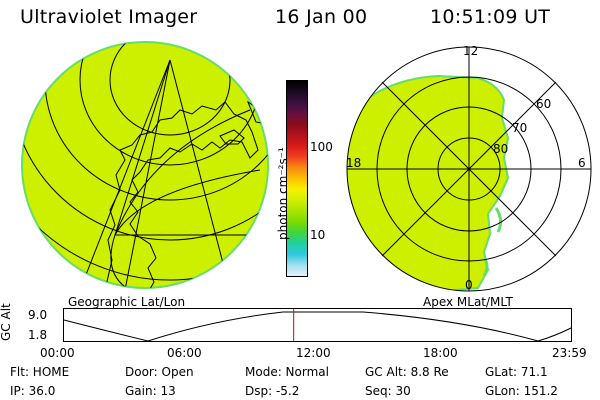 The width and height of the screenshot is (600, 400). Describe the element at coordinates (569, 353) in the screenshot. I see `time-tick-4: 23:59` at that location.